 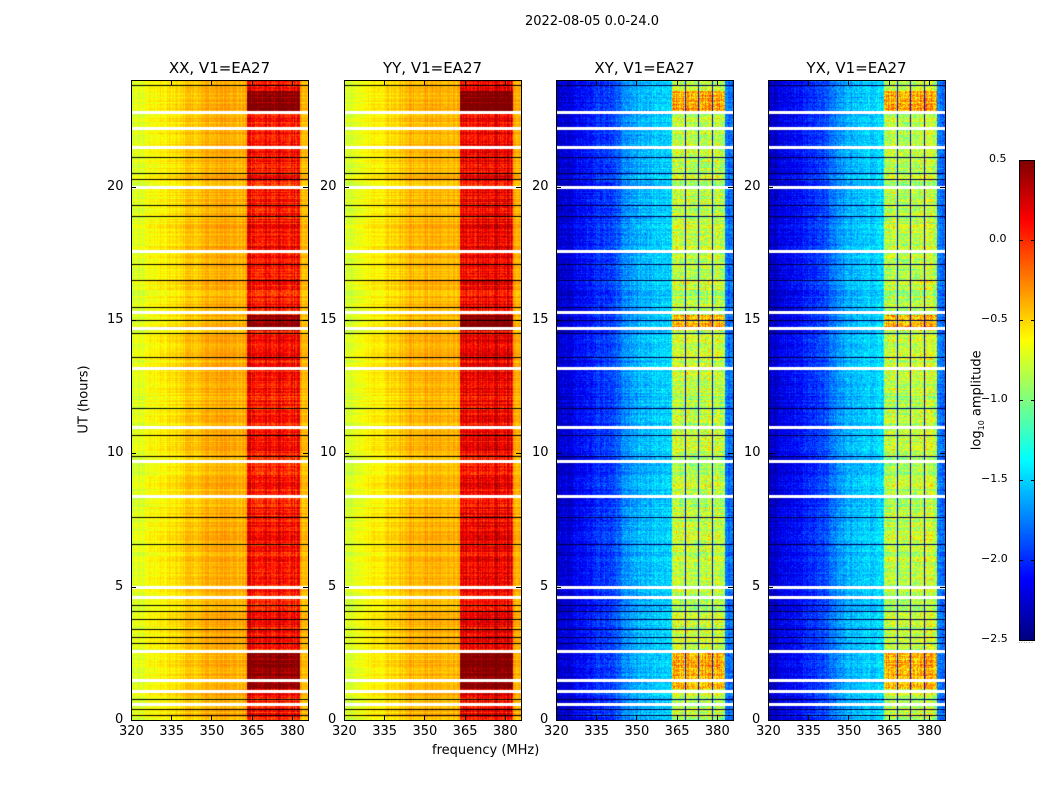 What do you see at coordinates (856, 68) in the screenshot?
I see `panel-title: YX, V1=EA27` at bounding box center [856, 68].